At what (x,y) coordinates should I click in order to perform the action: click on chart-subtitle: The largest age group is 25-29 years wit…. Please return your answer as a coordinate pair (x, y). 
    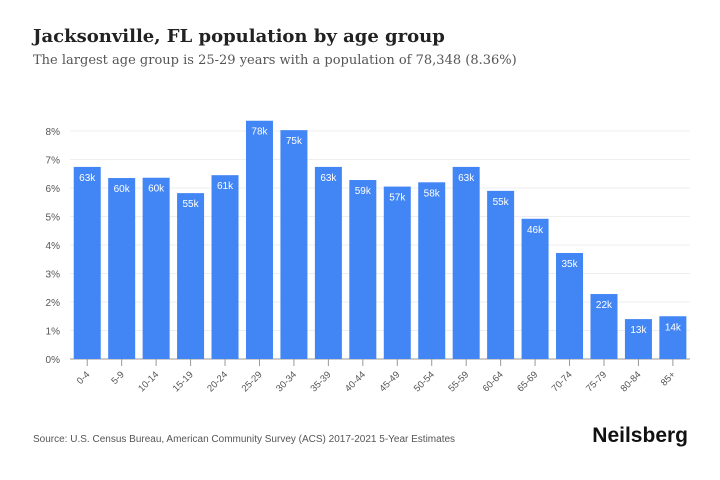
    Looking at the image, I should click on (275, 60).